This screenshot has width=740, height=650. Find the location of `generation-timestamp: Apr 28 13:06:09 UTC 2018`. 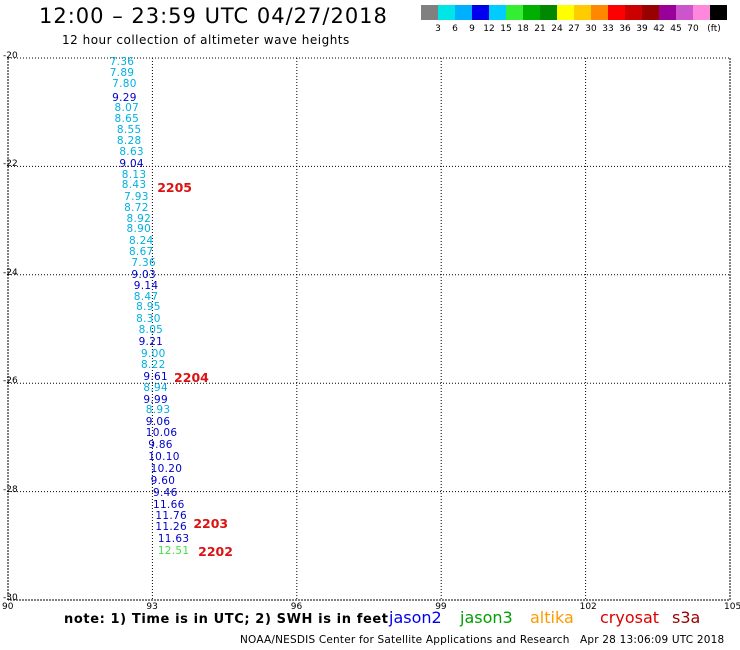

generation-timestamp: Apr 28 13:06:09 UTC 2018 is located at coordinates (652, 640).